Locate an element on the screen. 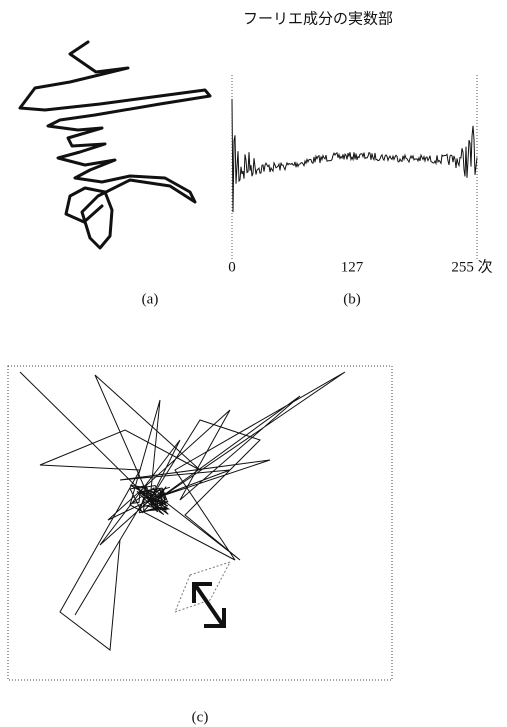 The image size is (507, 727). cluster-line is located at coordinates (150, 500).